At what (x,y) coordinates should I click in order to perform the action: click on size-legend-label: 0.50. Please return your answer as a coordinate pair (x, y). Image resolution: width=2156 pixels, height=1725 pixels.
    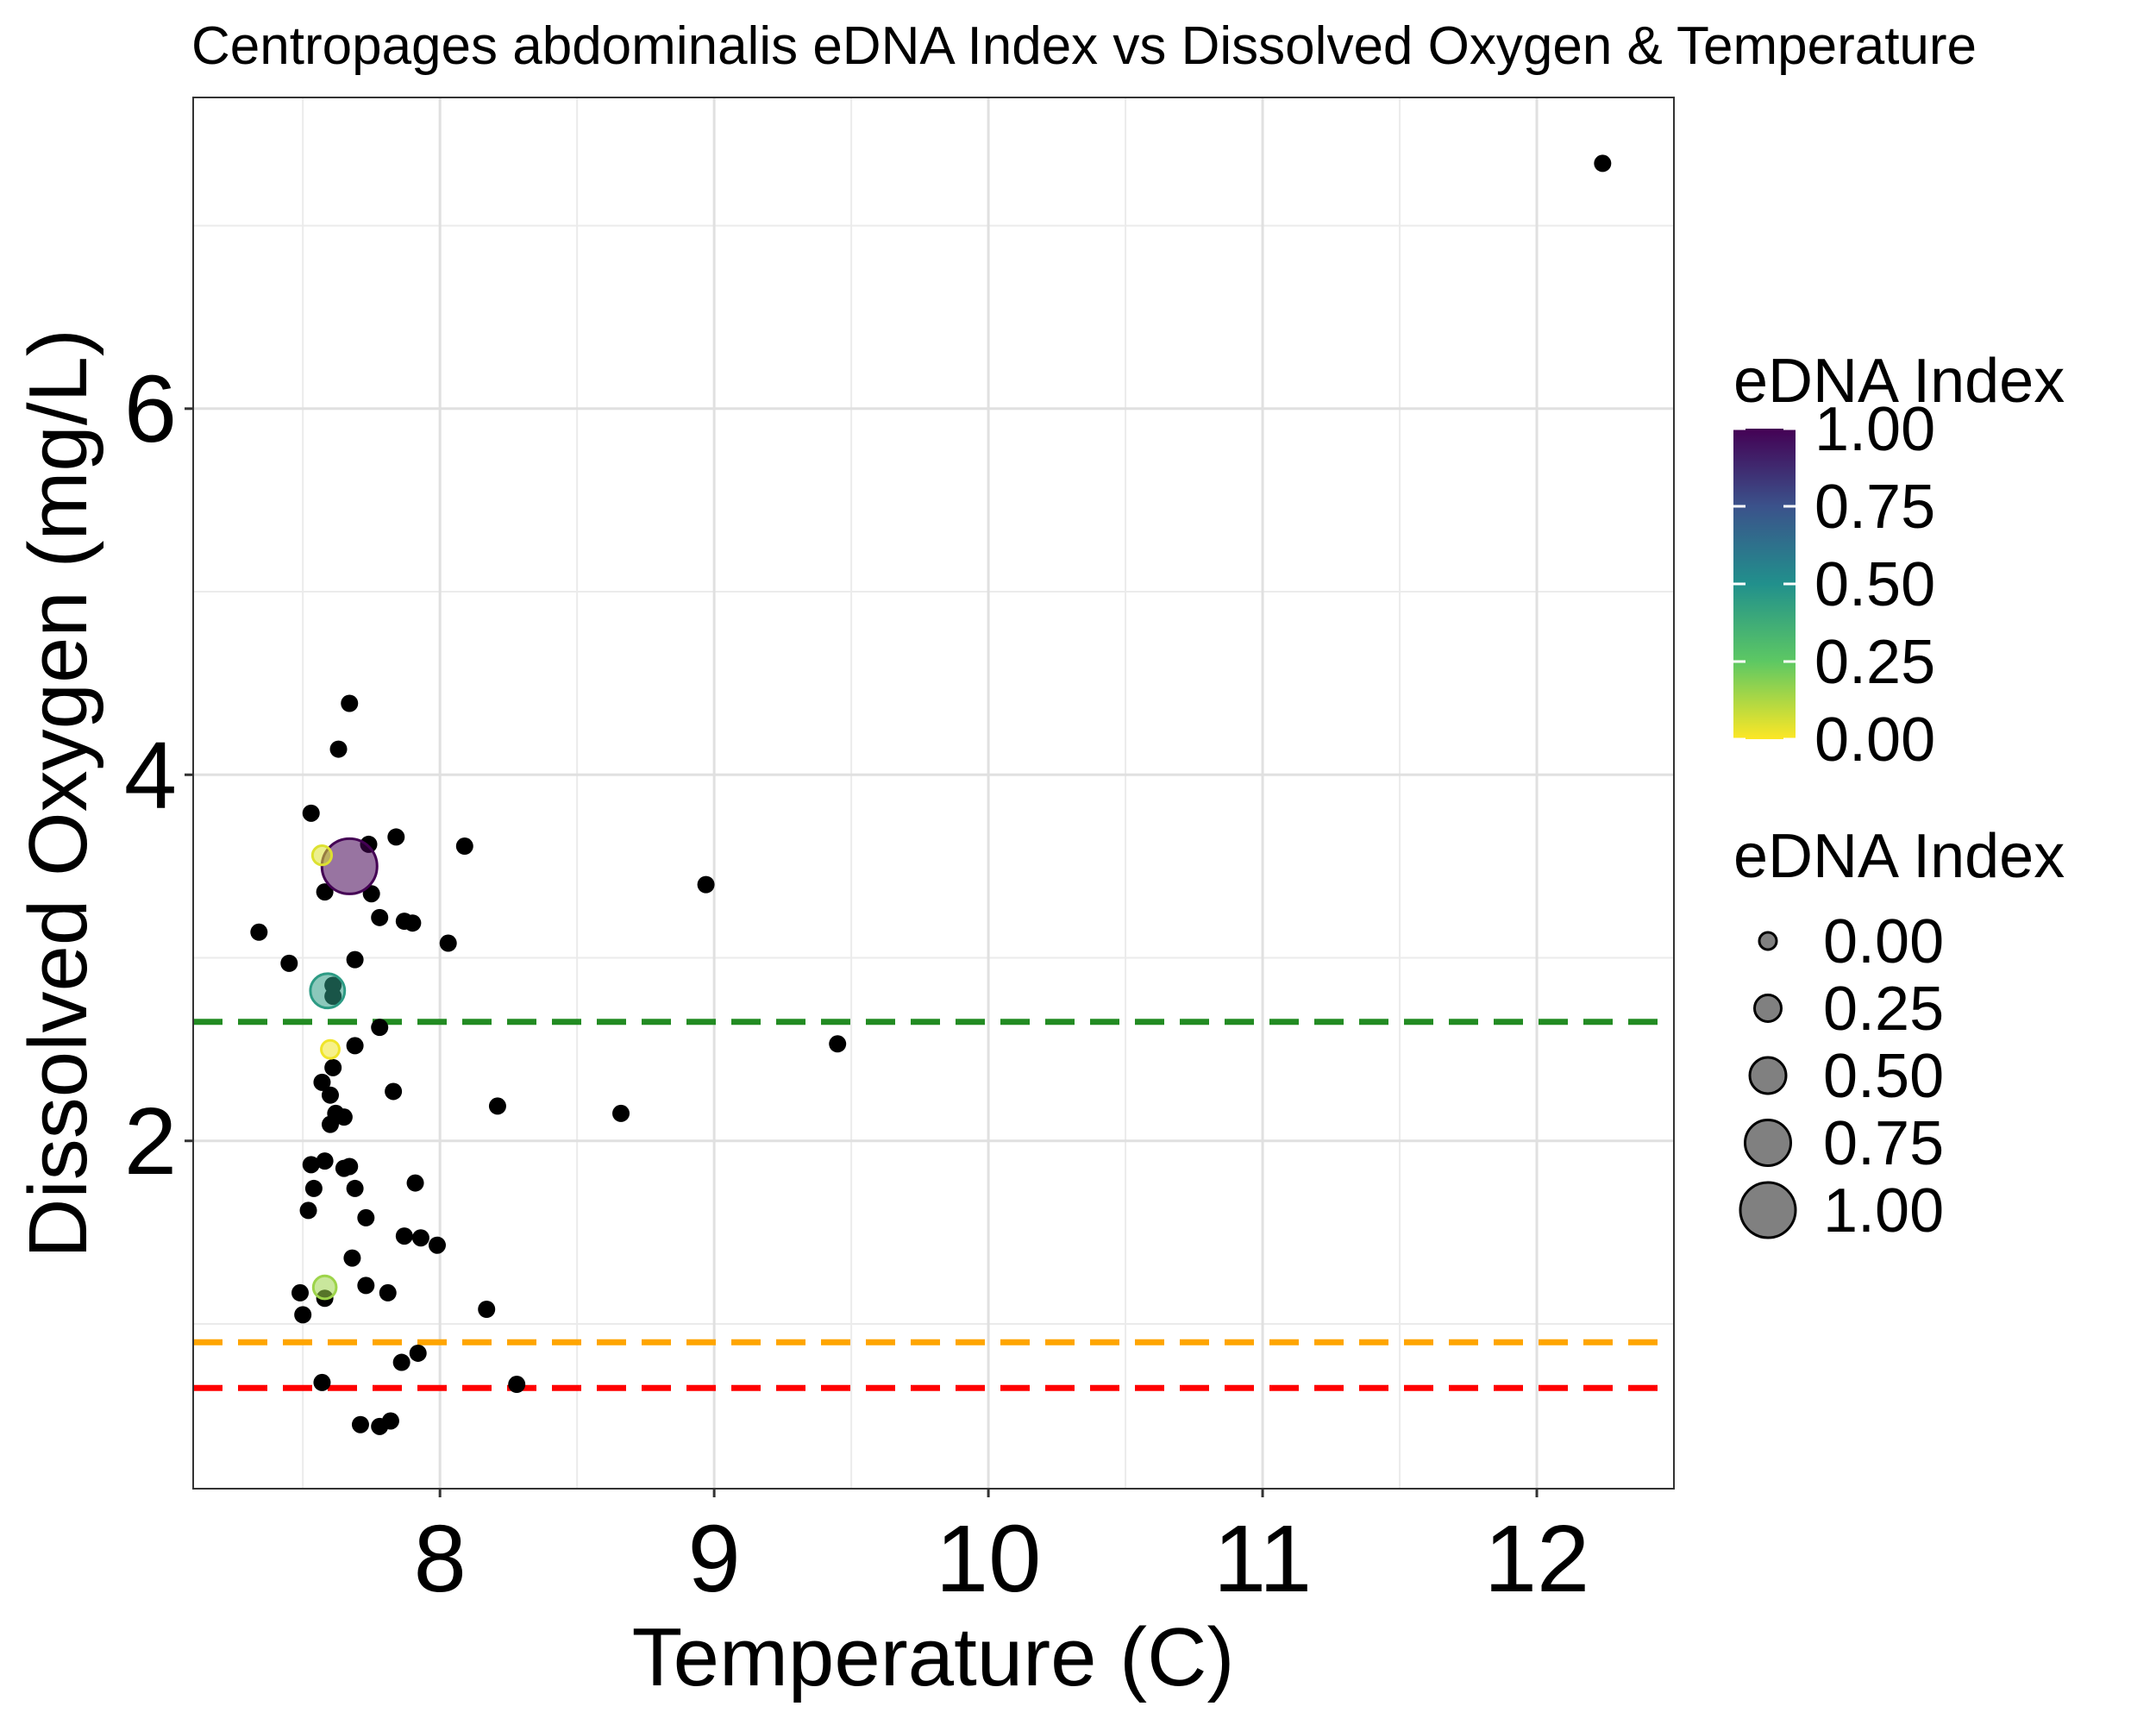
    Looking at the image, I should click on (1883, 1076).